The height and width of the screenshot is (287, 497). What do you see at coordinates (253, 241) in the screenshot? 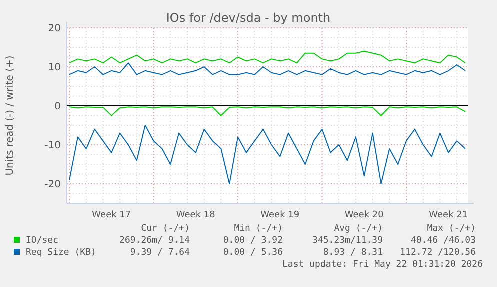
I see `text: 0.00 / 3.92` at bounding box center [253, 241].